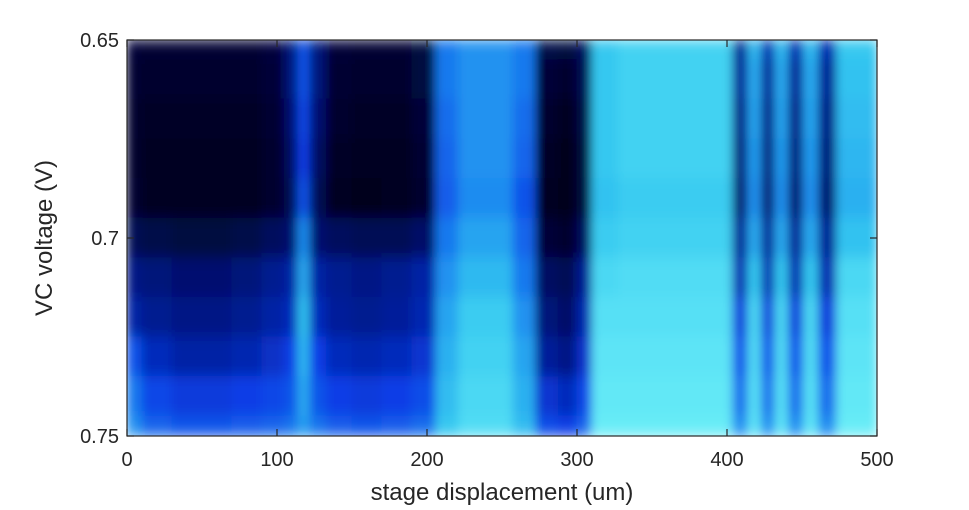 The width and height of the screenshot is (969, 510). What do you see at coordinates (105, 239) in the screenshot?
I see `y-tick-label: 0.7` at bounding box center [105, 239].